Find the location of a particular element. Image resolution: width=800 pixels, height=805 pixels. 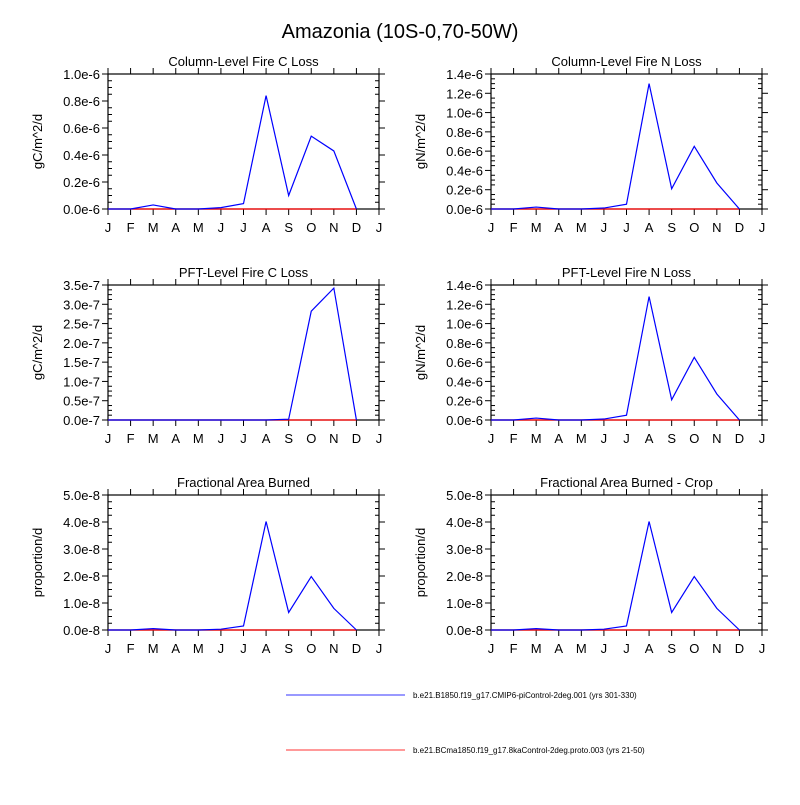

panel-title: PFT-Level Fire N Loss is located at coordinates (627, 272).